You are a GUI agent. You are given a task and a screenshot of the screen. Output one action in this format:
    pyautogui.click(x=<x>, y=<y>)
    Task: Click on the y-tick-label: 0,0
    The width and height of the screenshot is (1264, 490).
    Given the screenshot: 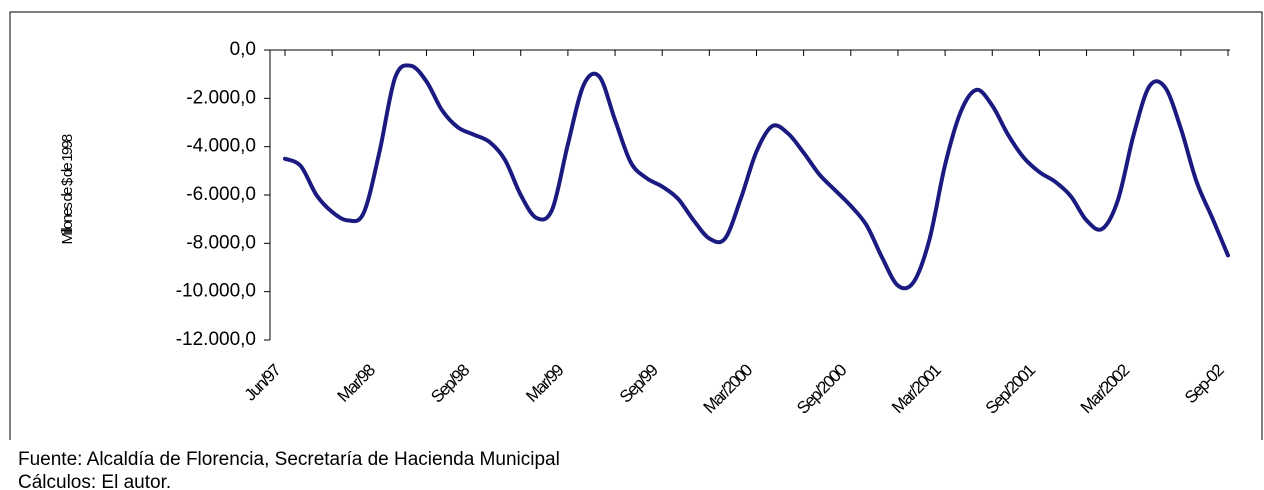 What is the action you would take?
    pyautogui.click(x=243, y=49)
    